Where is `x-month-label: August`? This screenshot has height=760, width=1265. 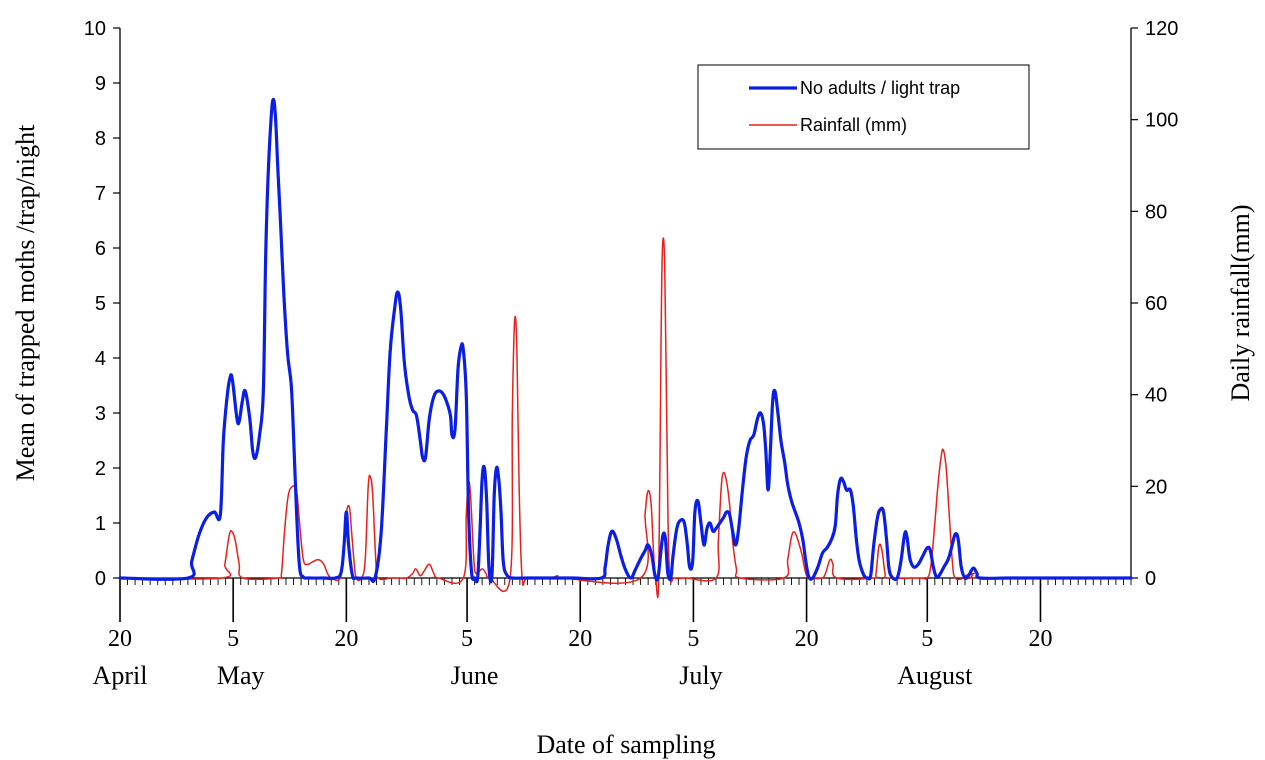 x-month-label: August is located at coordinates (935, 675).